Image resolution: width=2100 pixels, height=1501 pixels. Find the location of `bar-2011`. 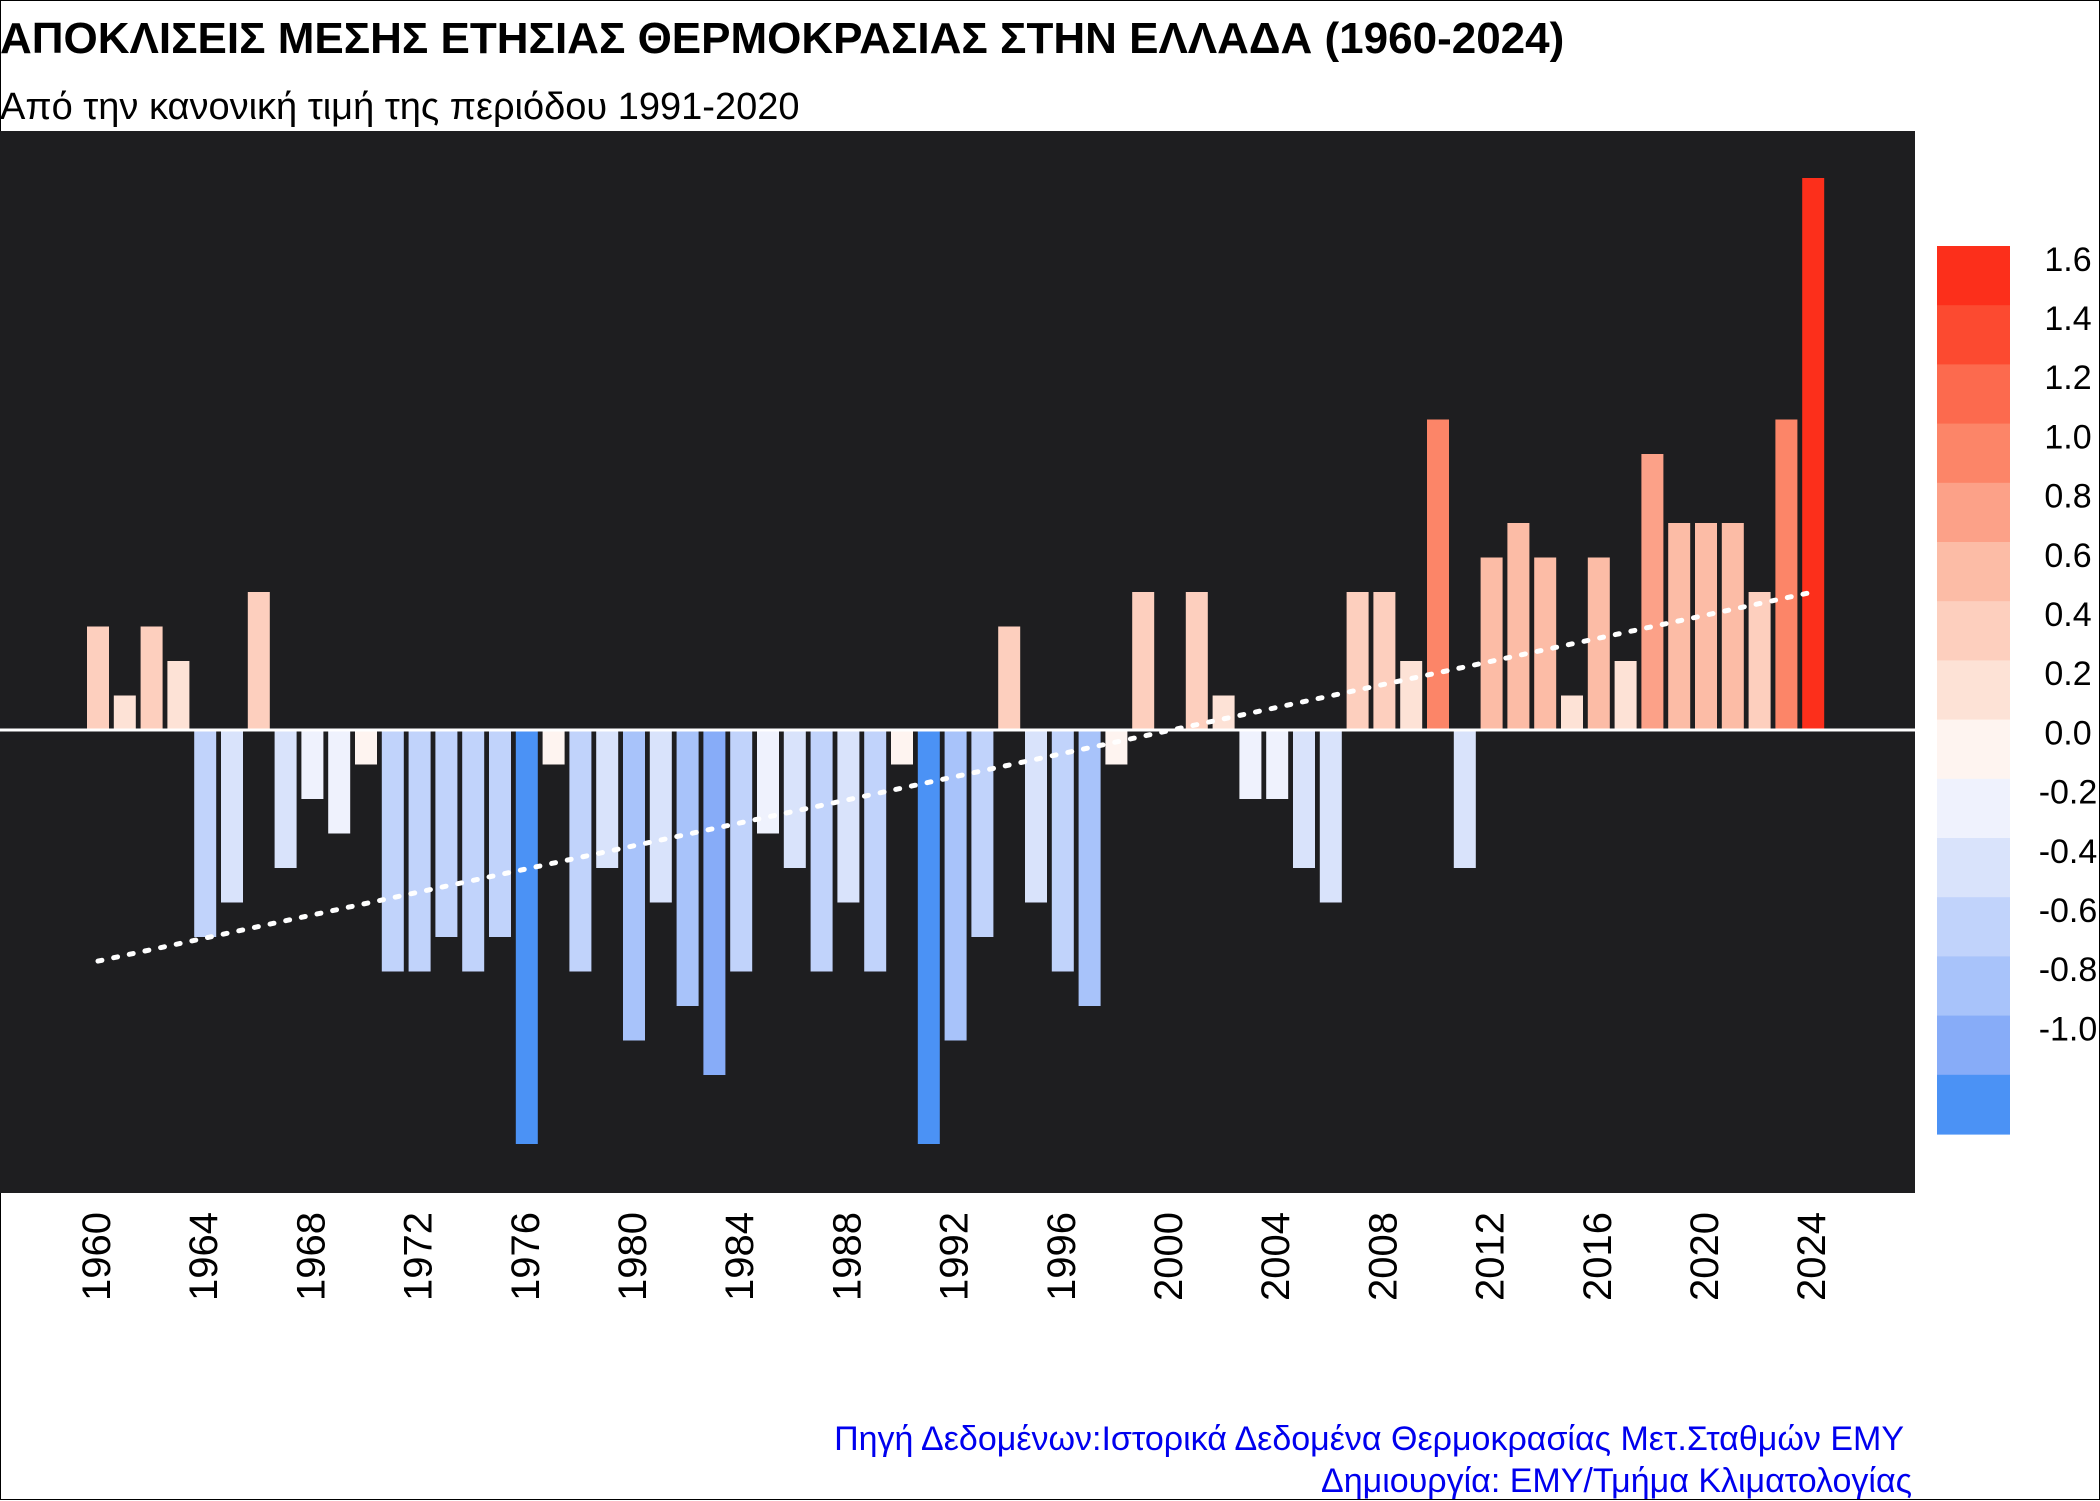

bar-2011 is located at coordinates (1464, 799).